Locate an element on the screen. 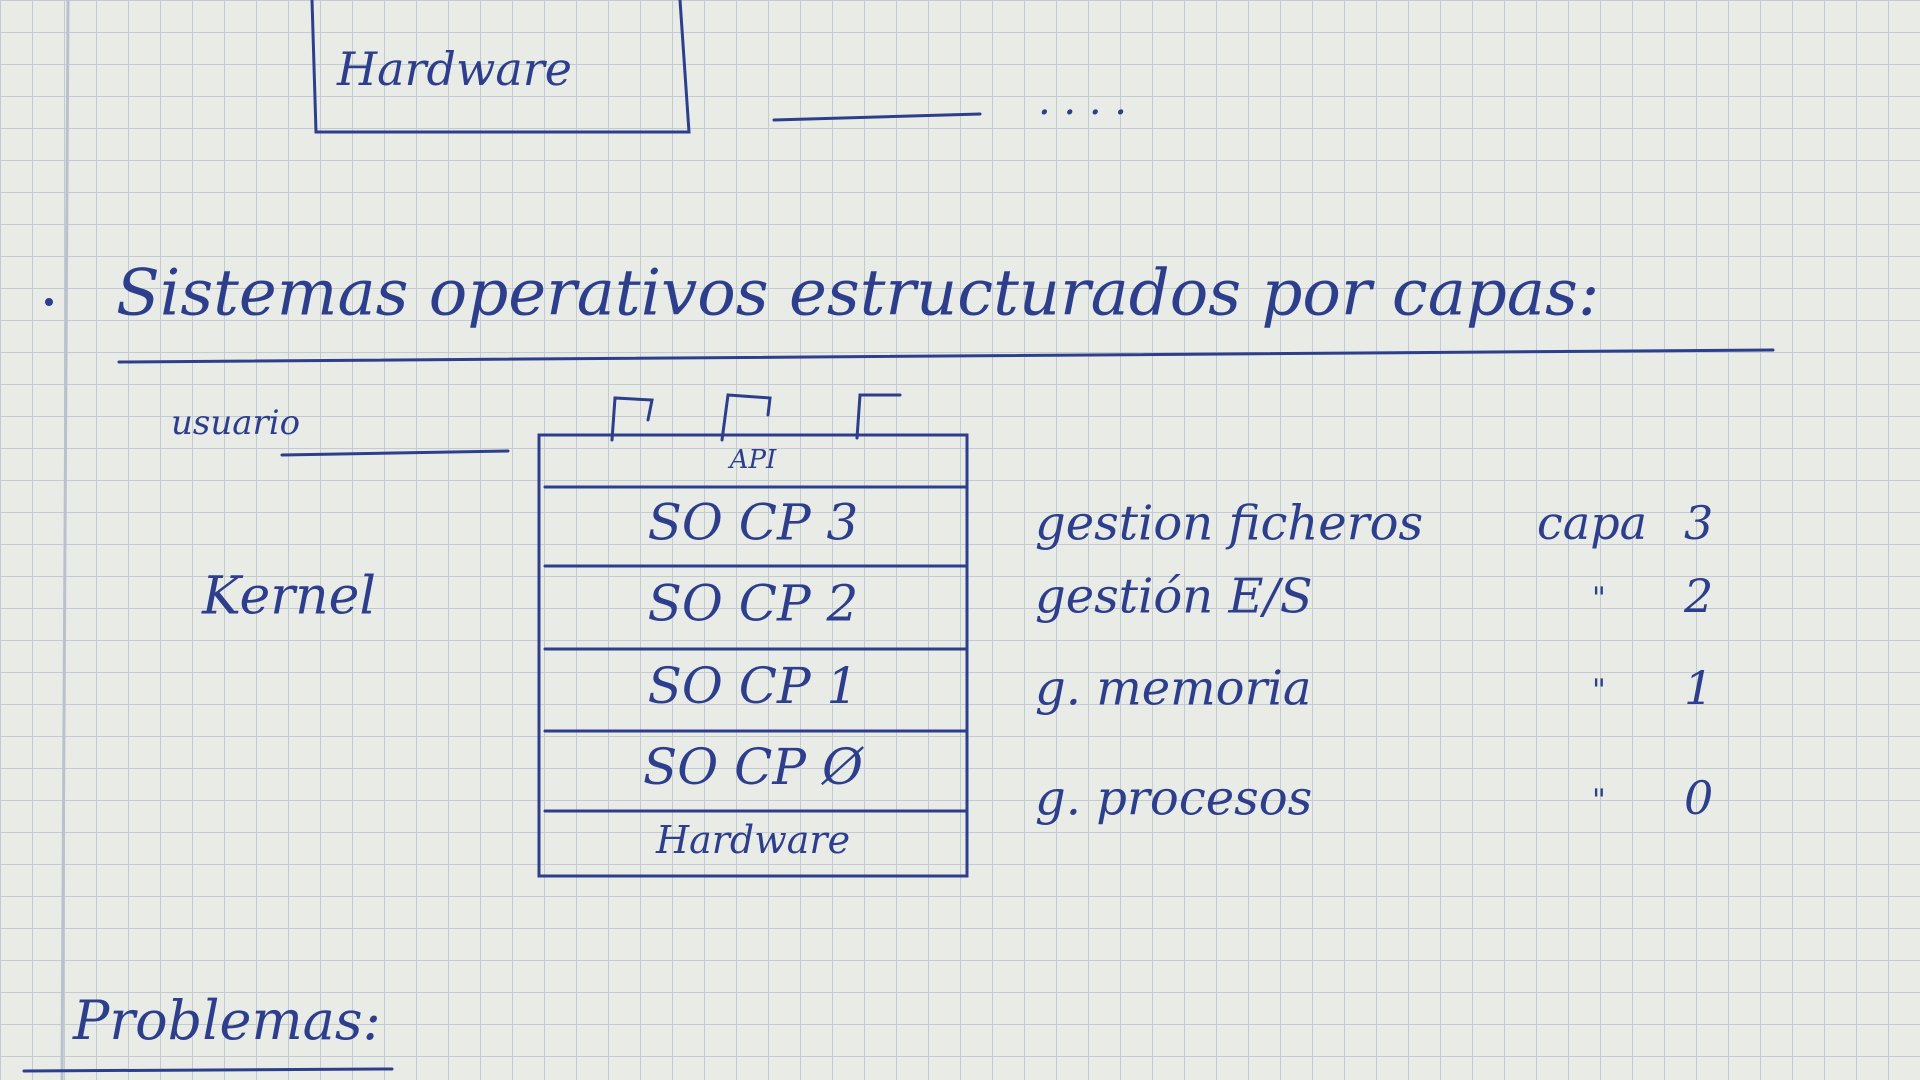  layer-number: 2 is located at coordinates (1698, 596).